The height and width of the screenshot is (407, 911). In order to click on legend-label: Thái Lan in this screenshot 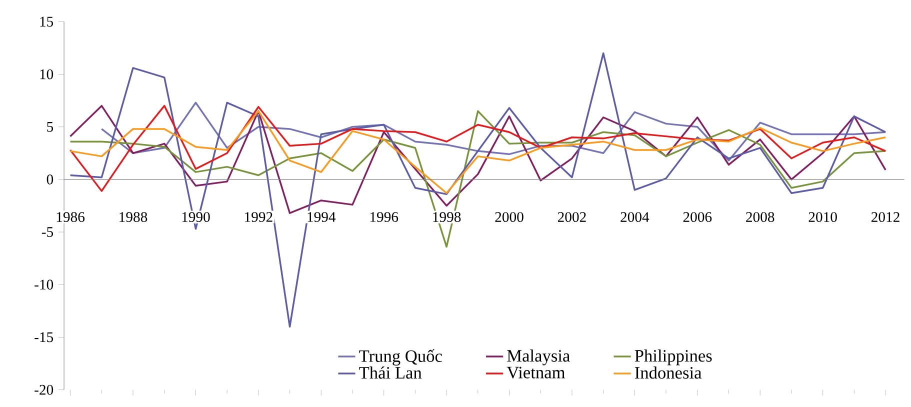, I will do `click(390, 372)`.